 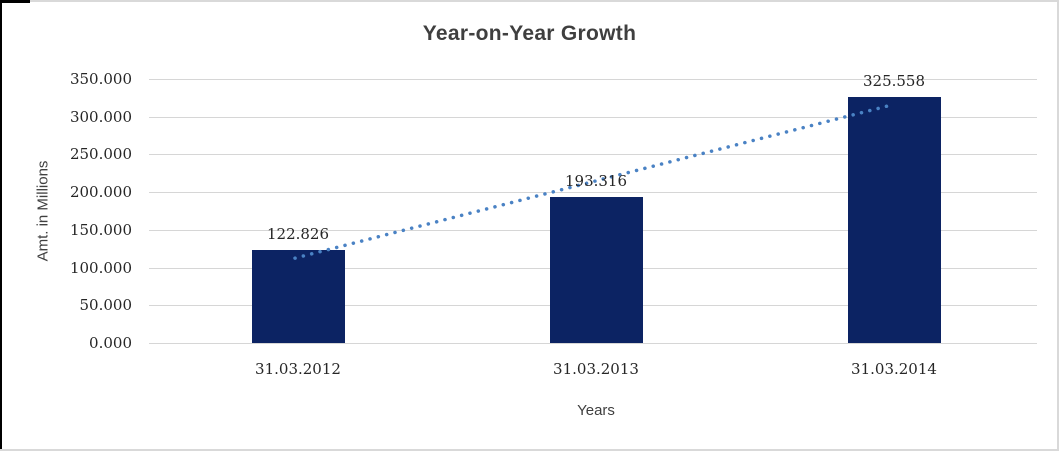 What do you see at coordinates (106, 305) in the screenshot?
I see `y-tick-label: 50.000` at bounding box center [106, 305].